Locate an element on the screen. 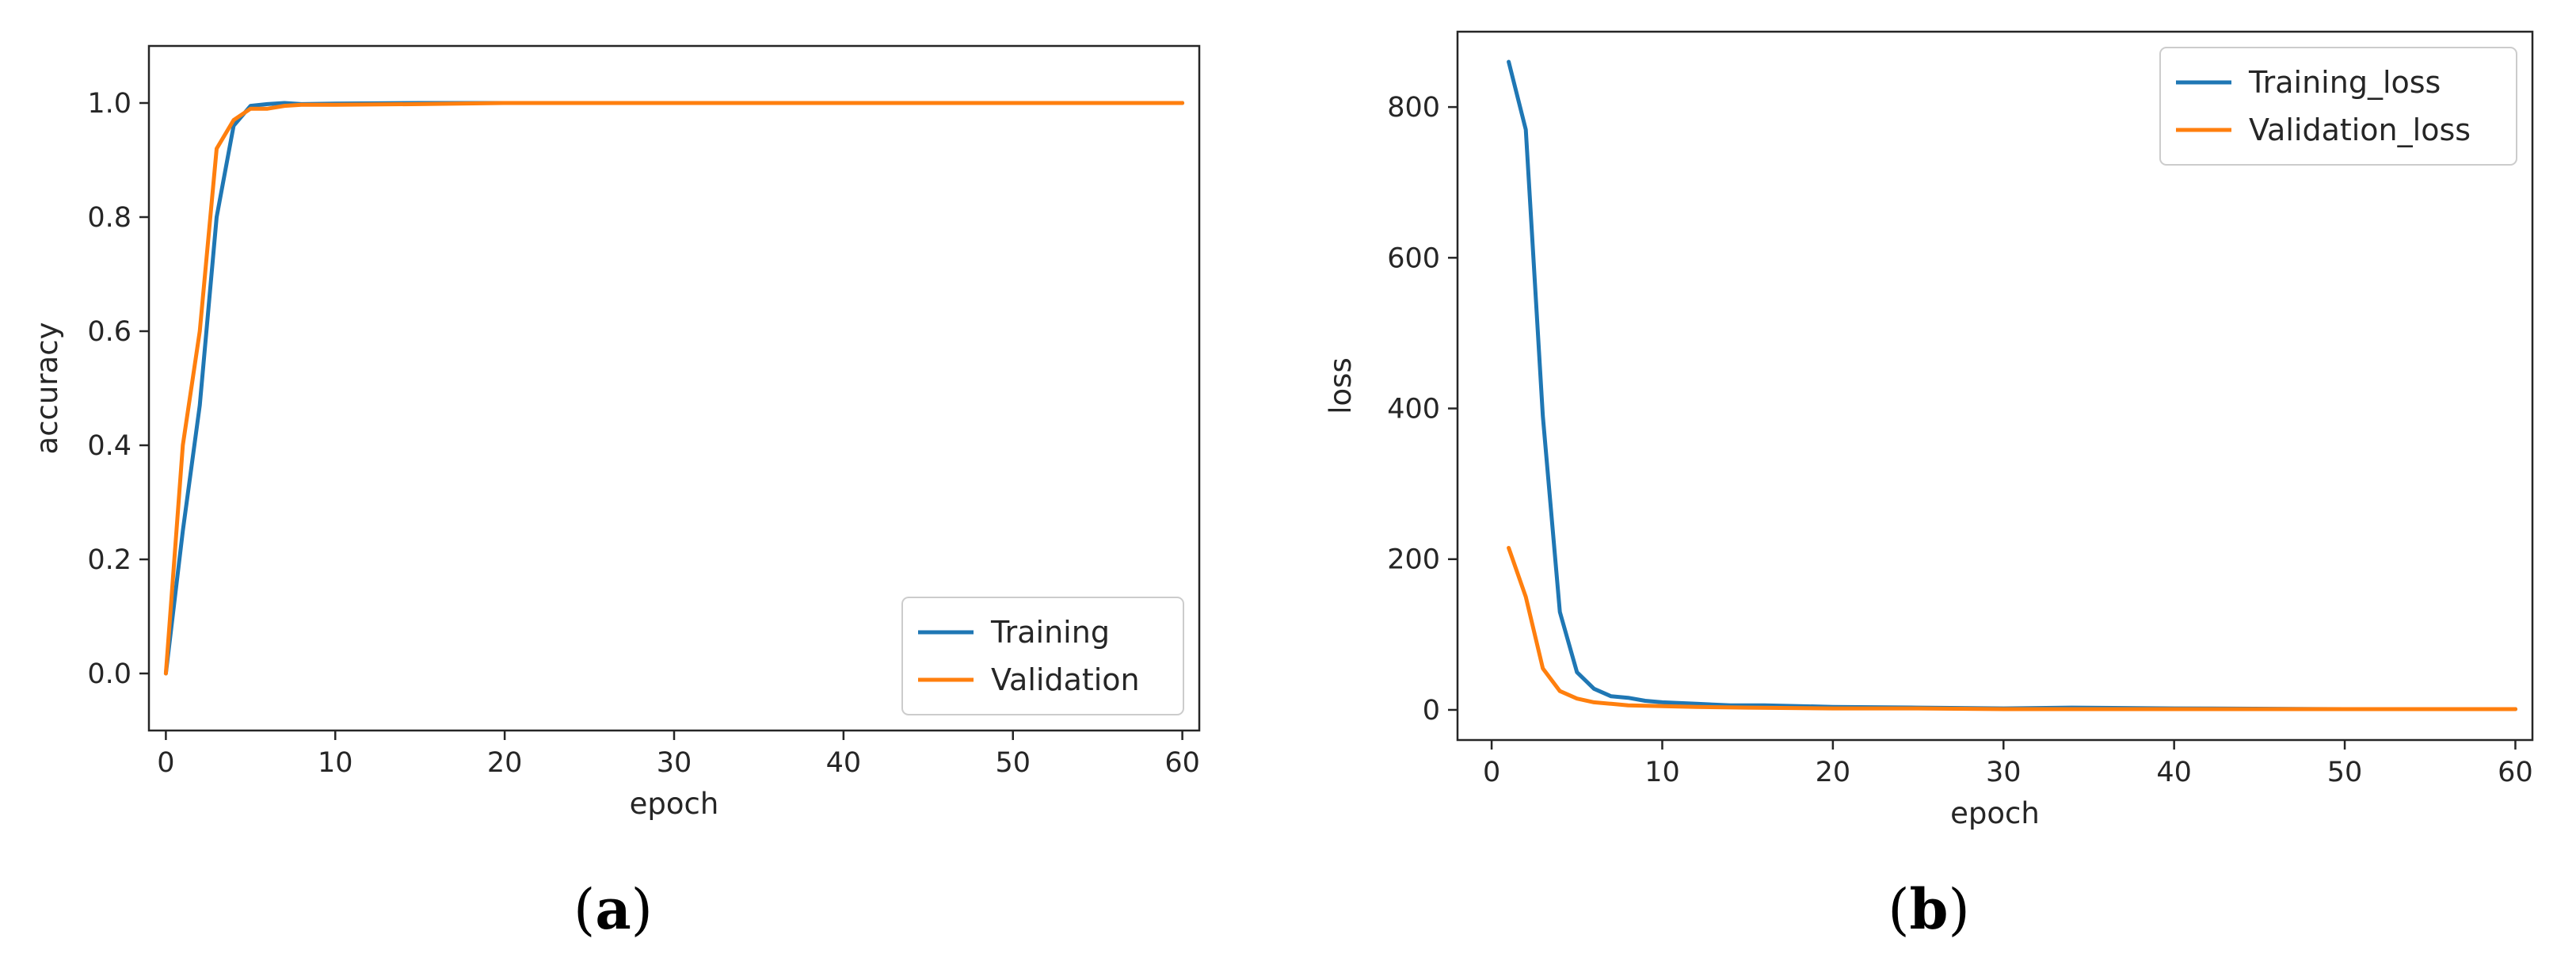  x-tick-label-a-2: 20 is located at coordinates (505, 763).